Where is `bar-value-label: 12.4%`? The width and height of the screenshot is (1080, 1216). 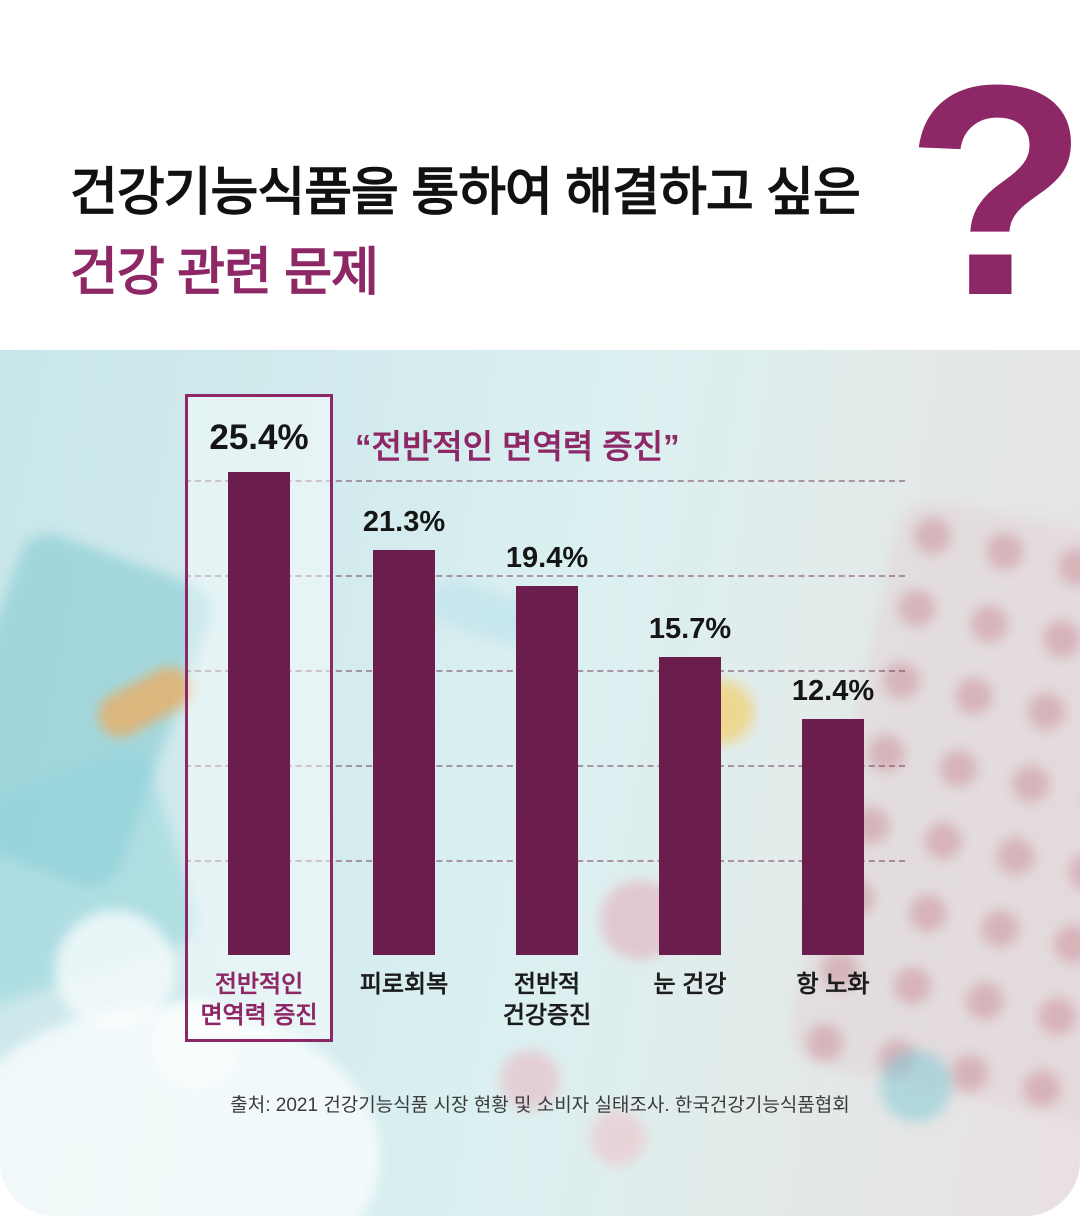 bar-value-label: 12.4% is located at coordinates (833, 691).